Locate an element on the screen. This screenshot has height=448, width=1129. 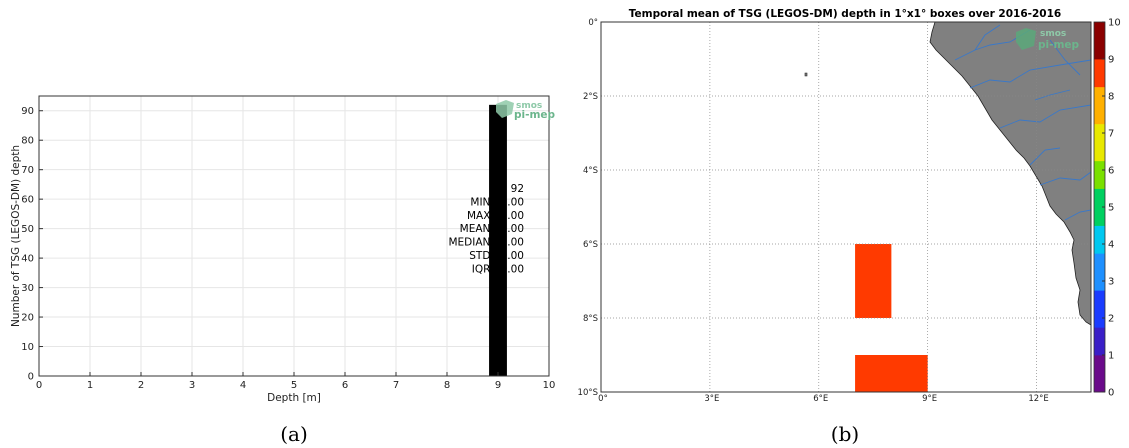
map-cells is located at coordinates (891, 318).